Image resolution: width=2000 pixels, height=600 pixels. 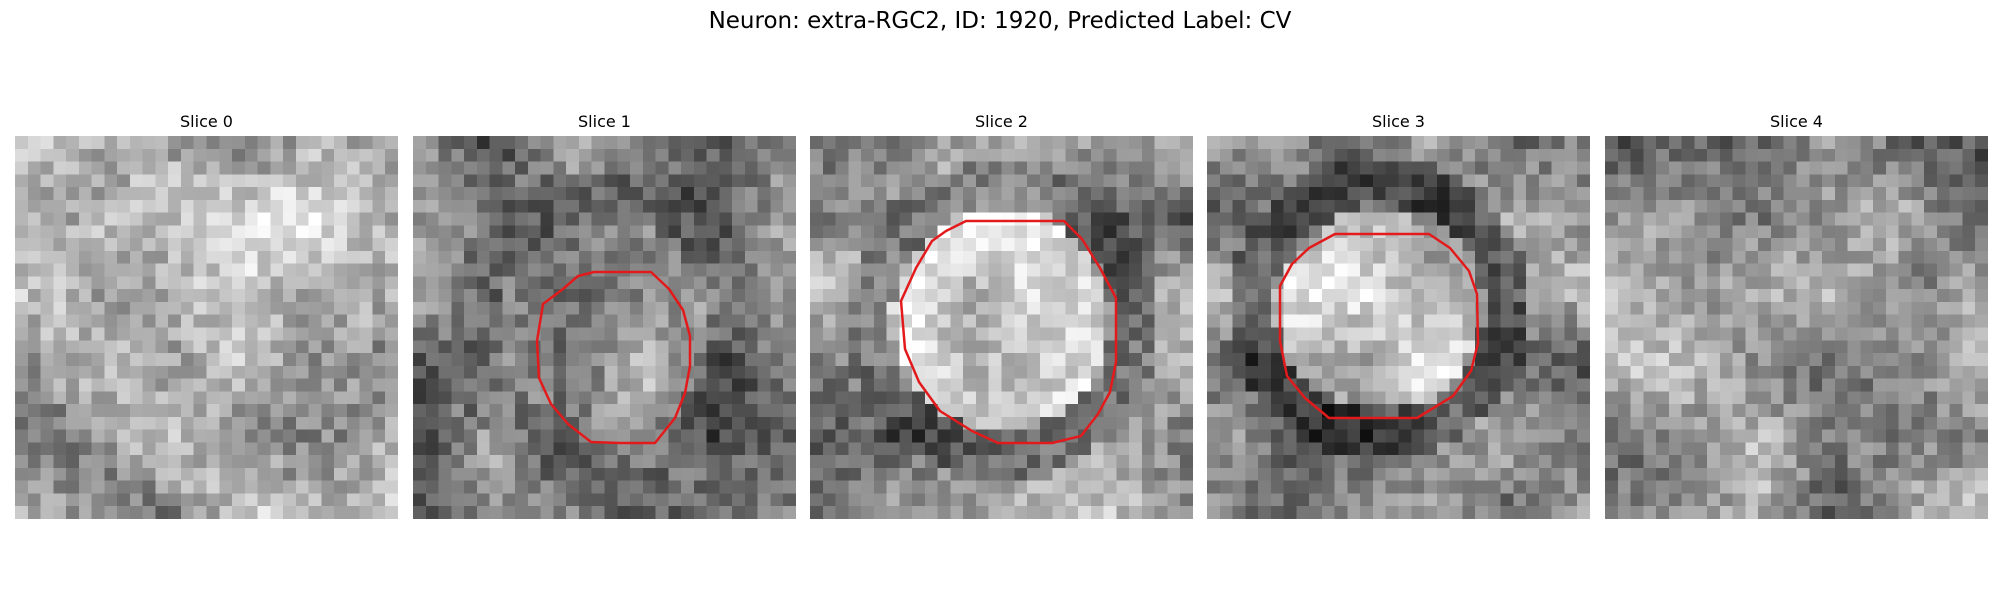 What do you see at coordinates (206, 121) in the screenshot?
I see `slice-title: Slice 0` at bounding box center [206, 121].